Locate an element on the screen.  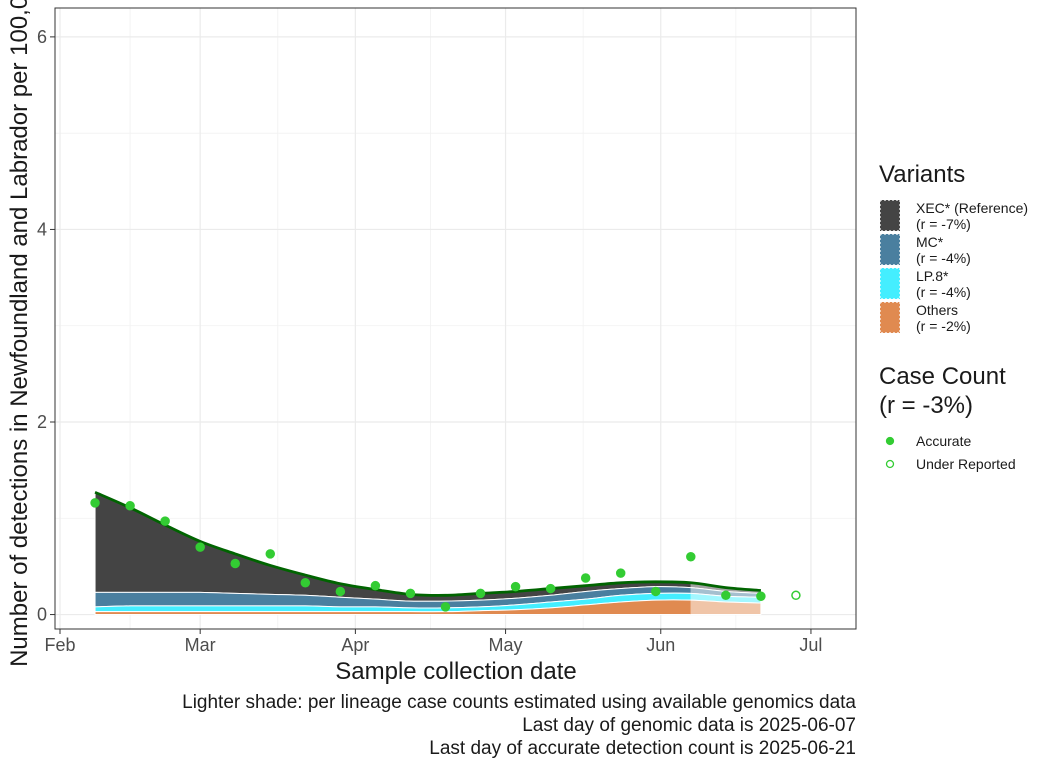
legend-variant-growth: (r = -2%) is located at coordinates (943, 326).